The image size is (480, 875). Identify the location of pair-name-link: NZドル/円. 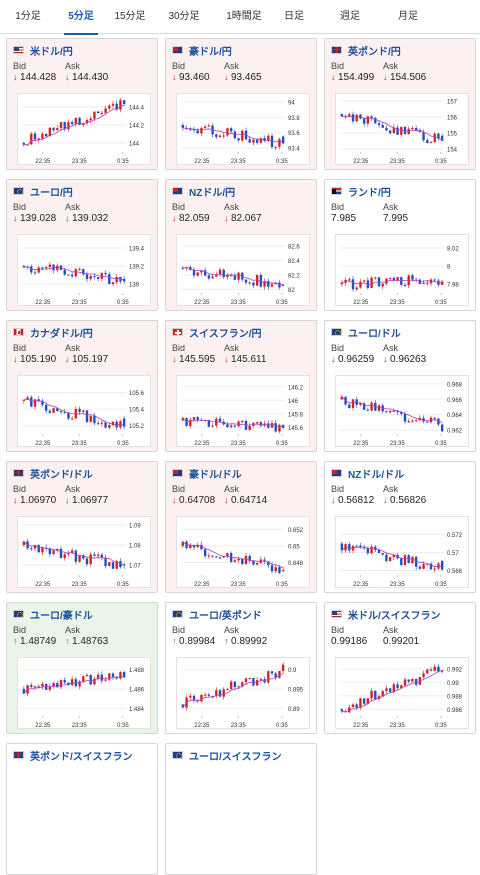
(212, 193).